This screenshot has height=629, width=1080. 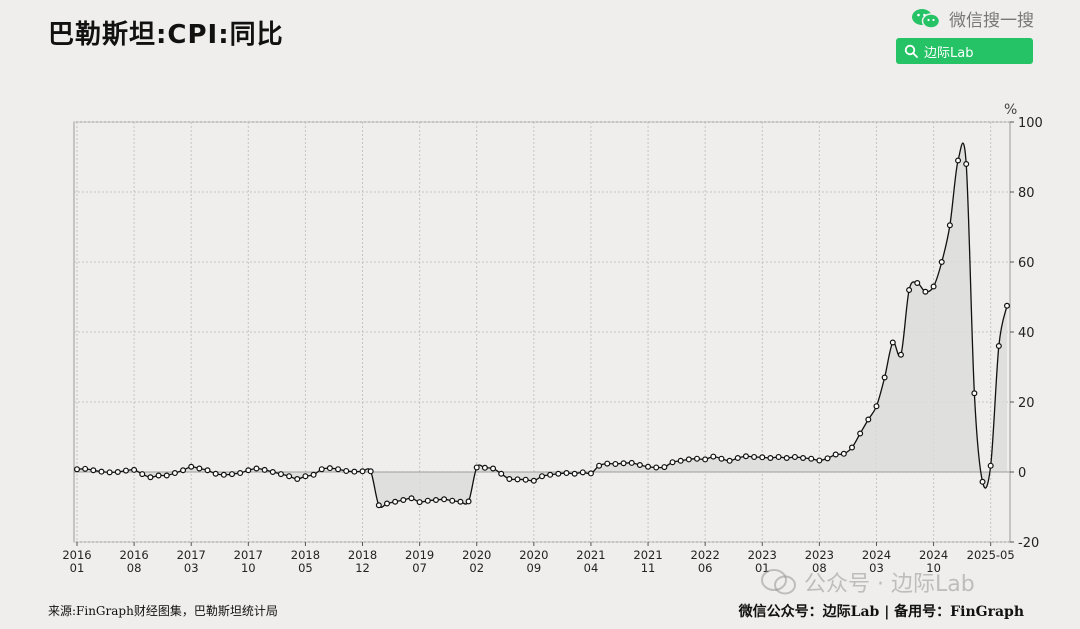 I want to click on y-tick-label: 100, so click(x=1030, y=123).